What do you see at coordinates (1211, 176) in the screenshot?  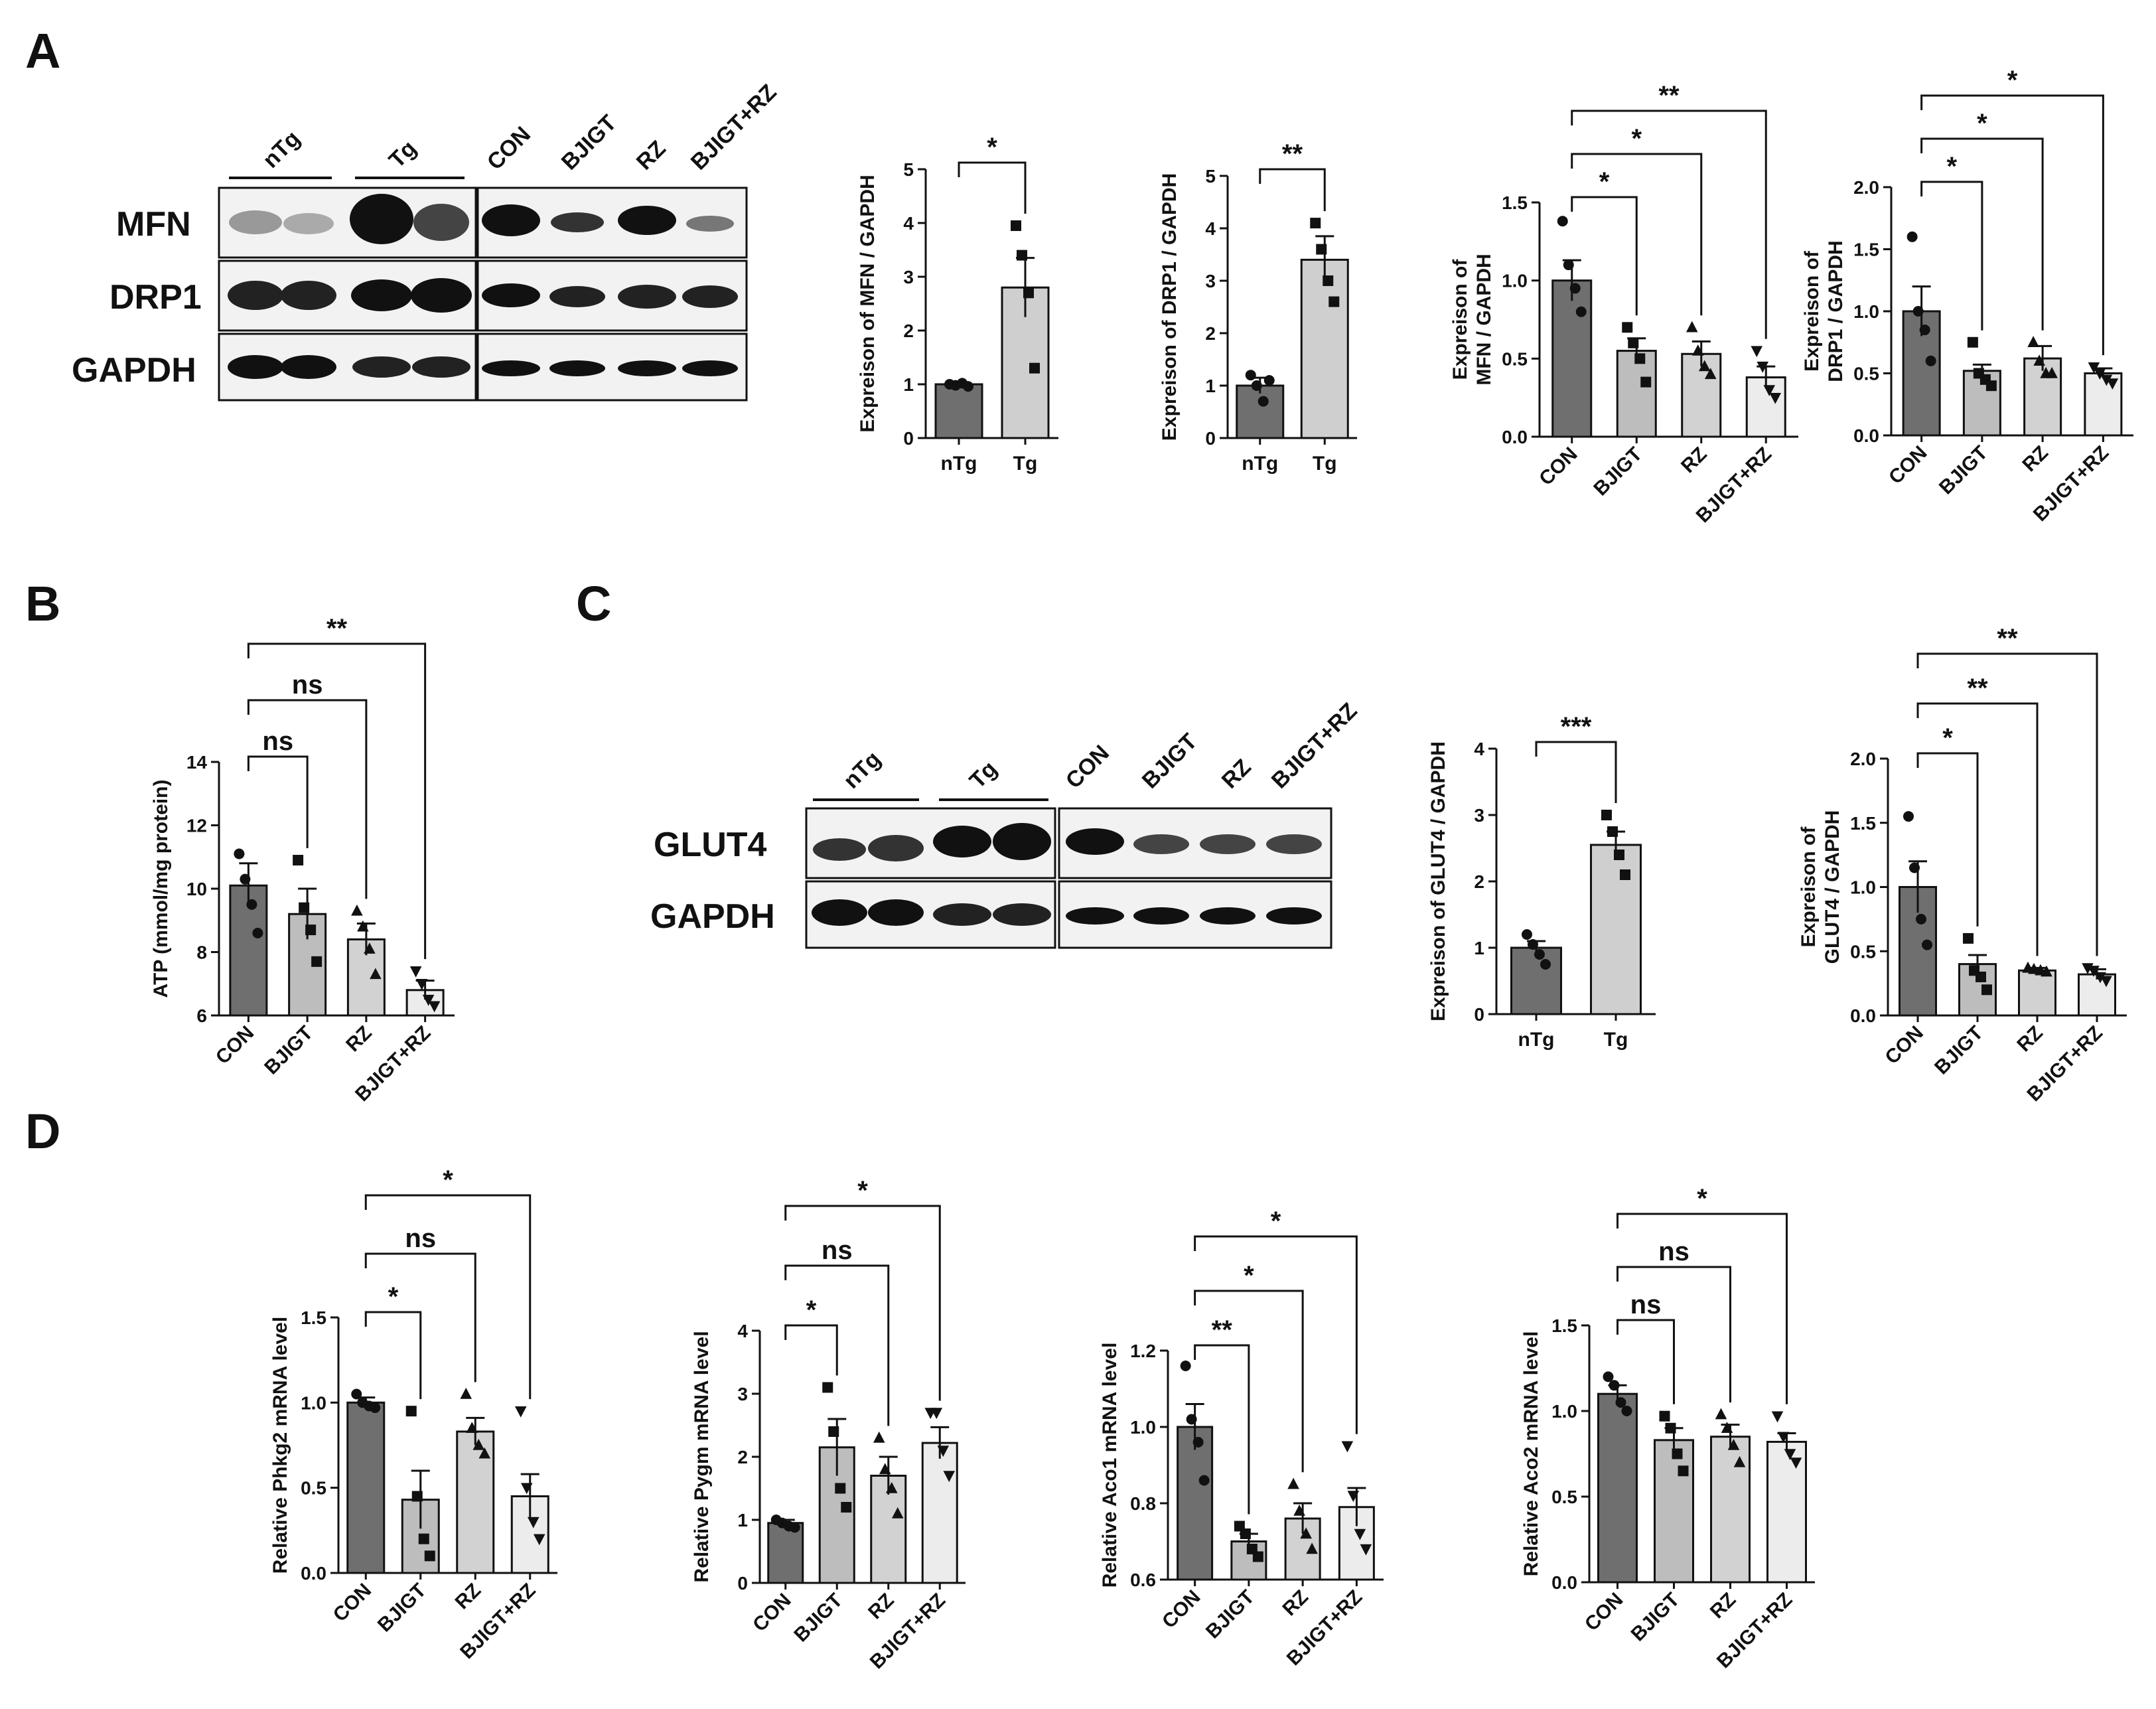 I see `y-tick-label: 5` at bounding box center [1211, 176].